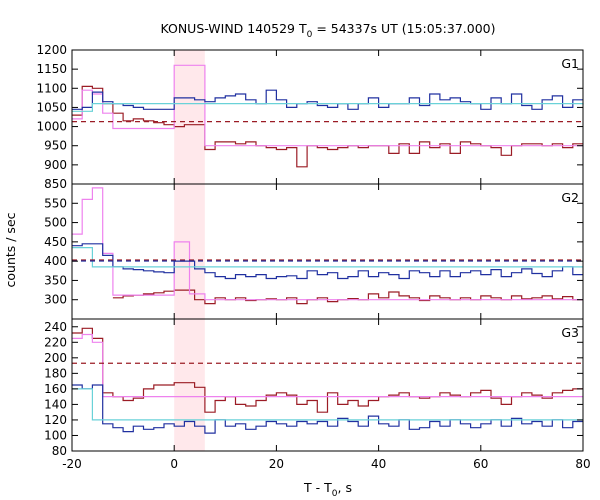  I want to click on x-tick-label: 60, so click(480, 464).